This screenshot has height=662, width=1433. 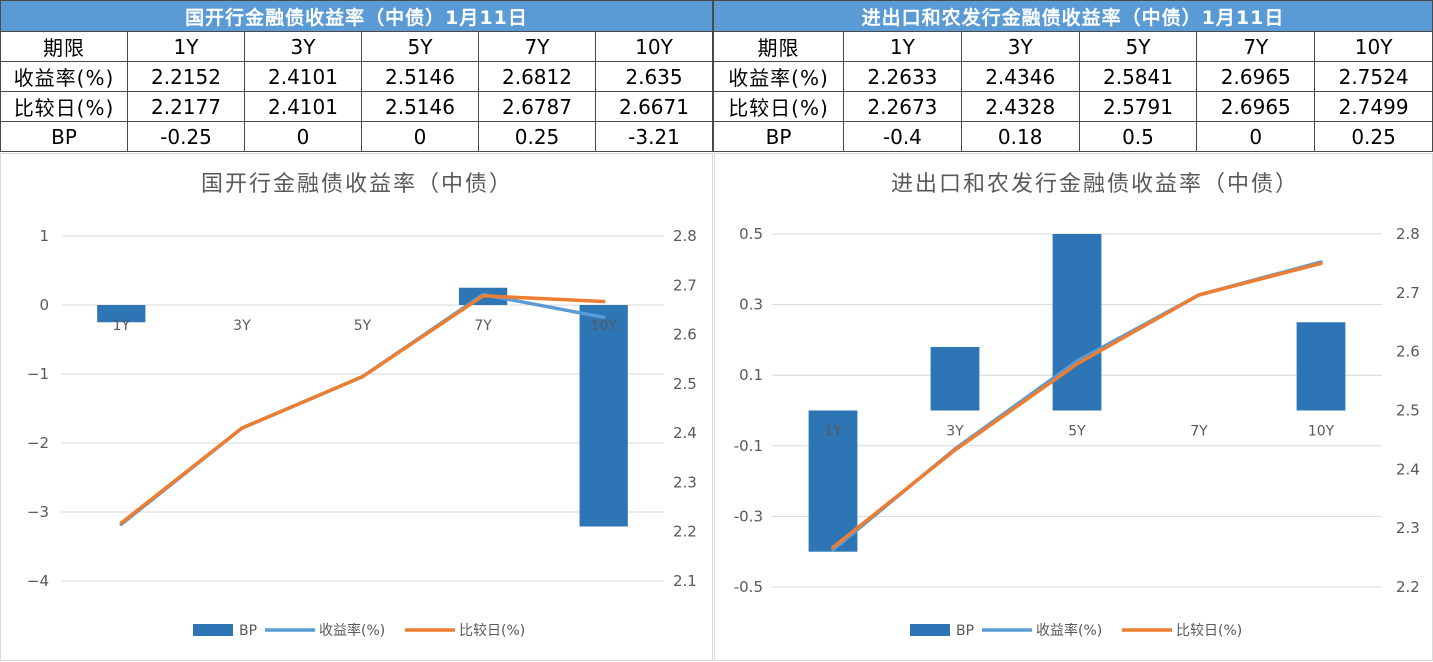 What do you see at coordinates (751, 305) in the screenshot?
I see `left-axis-tick-label: 0.3` at bounding box center [751, 305].